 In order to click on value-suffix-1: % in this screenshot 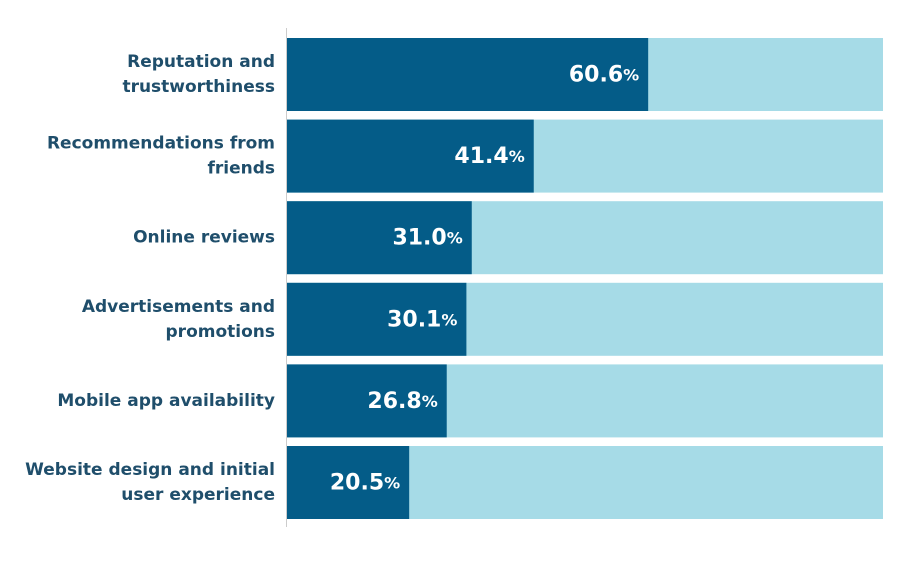, I will do `click(517, 156)`.